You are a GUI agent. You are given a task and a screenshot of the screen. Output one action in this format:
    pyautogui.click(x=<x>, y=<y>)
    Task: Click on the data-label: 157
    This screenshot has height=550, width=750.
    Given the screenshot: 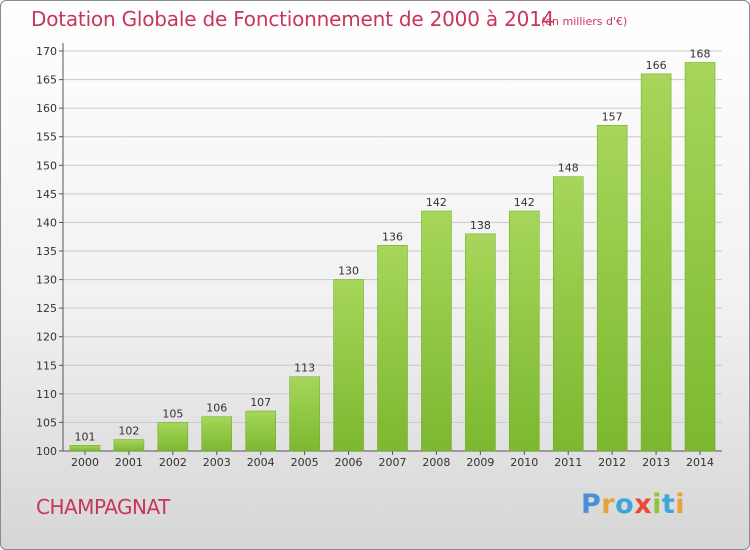 What is the action you would take?
    pyautogui.click(x=612, y=116)
    